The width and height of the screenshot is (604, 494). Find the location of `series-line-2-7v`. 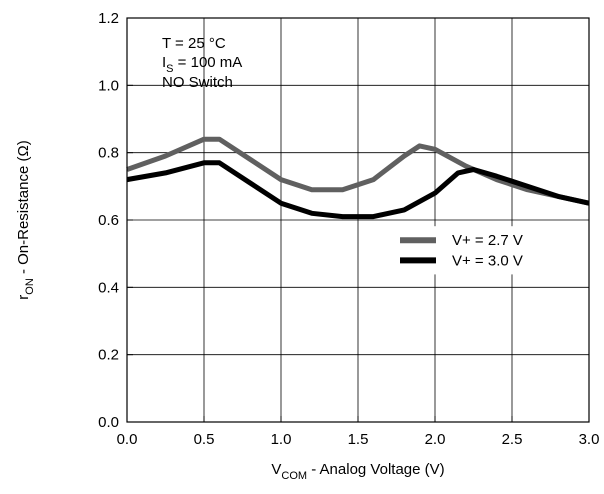

series-line-2-7v is located at coordinates (358, 171).